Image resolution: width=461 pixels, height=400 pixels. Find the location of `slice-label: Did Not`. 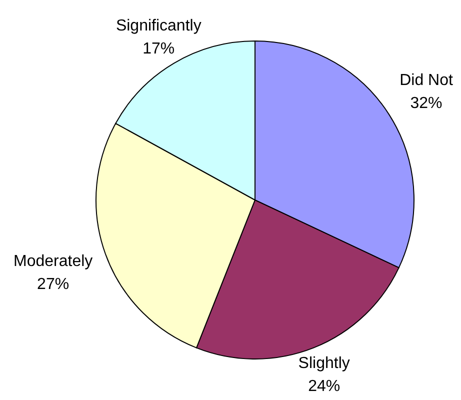

slice-label: Did Not is located at coordinates (427, 80).